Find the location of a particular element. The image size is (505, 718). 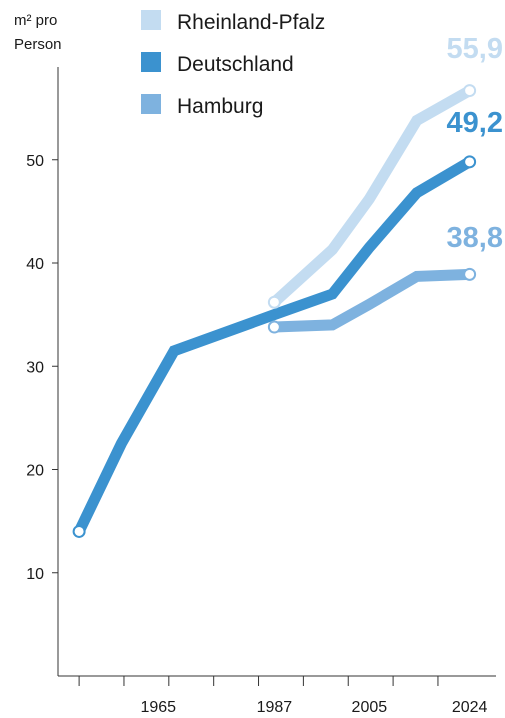

legend-swatch-deutschland is located at coordinates (151, 62).